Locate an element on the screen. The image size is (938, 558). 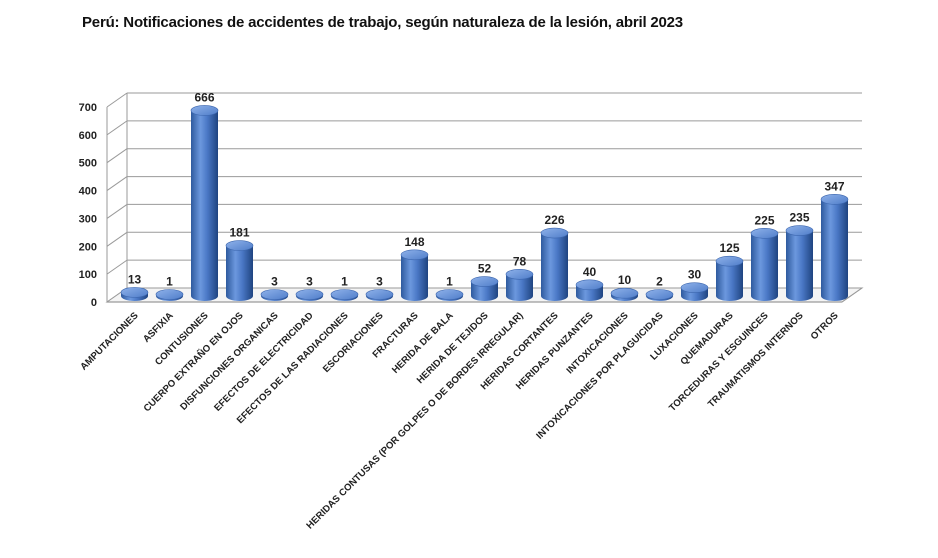
data-label: 225 is located at coordinates (764, 220).